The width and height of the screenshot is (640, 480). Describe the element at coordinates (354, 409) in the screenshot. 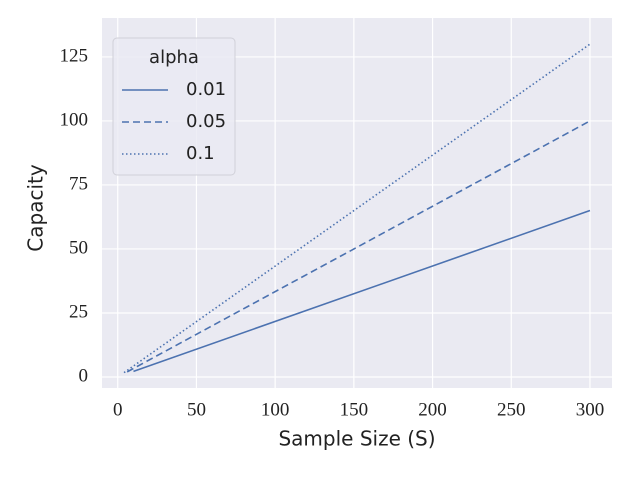

I see `x-tick-label: 150` at that location.